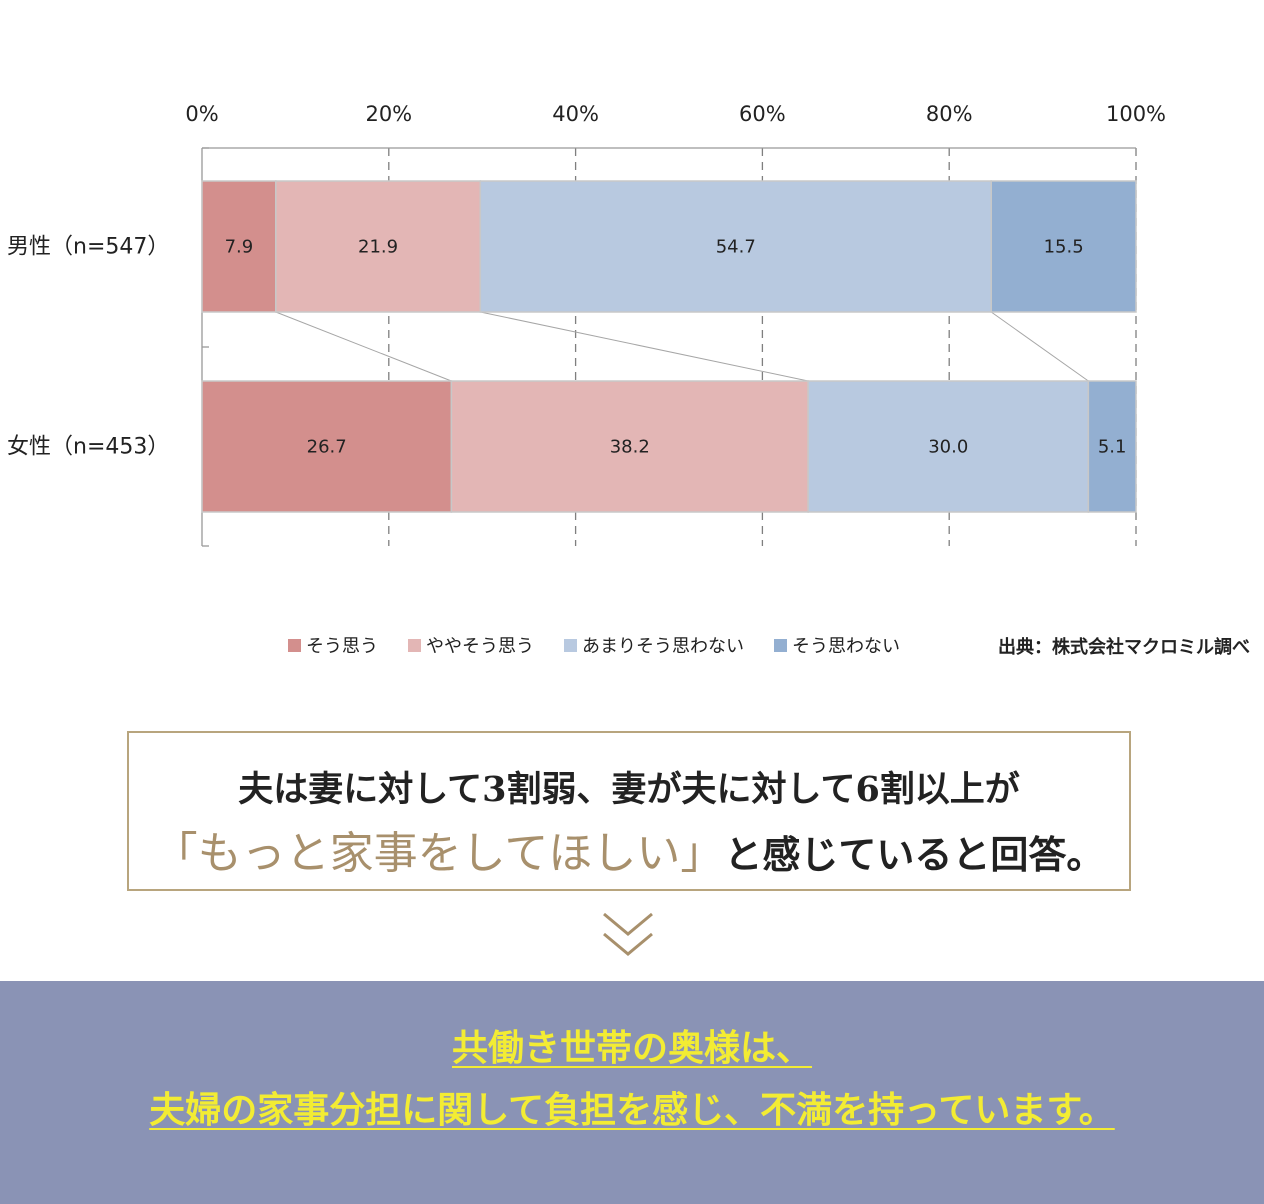  I want to click on summary-highlight: 「もっと家事をしてほしい」, so click(439, 853).